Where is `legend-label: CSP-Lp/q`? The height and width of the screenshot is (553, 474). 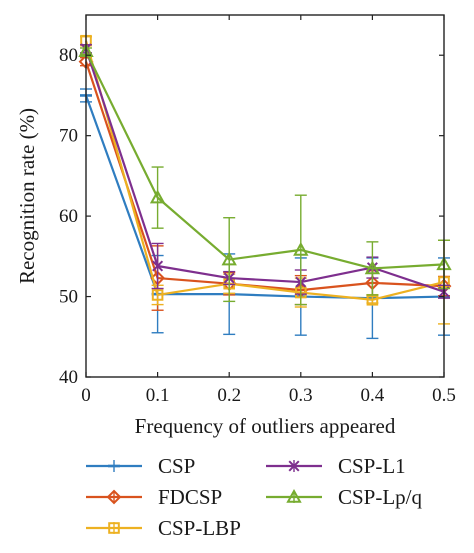 legend-label: CSP-Lp/q is located at coordinates (380, 497).